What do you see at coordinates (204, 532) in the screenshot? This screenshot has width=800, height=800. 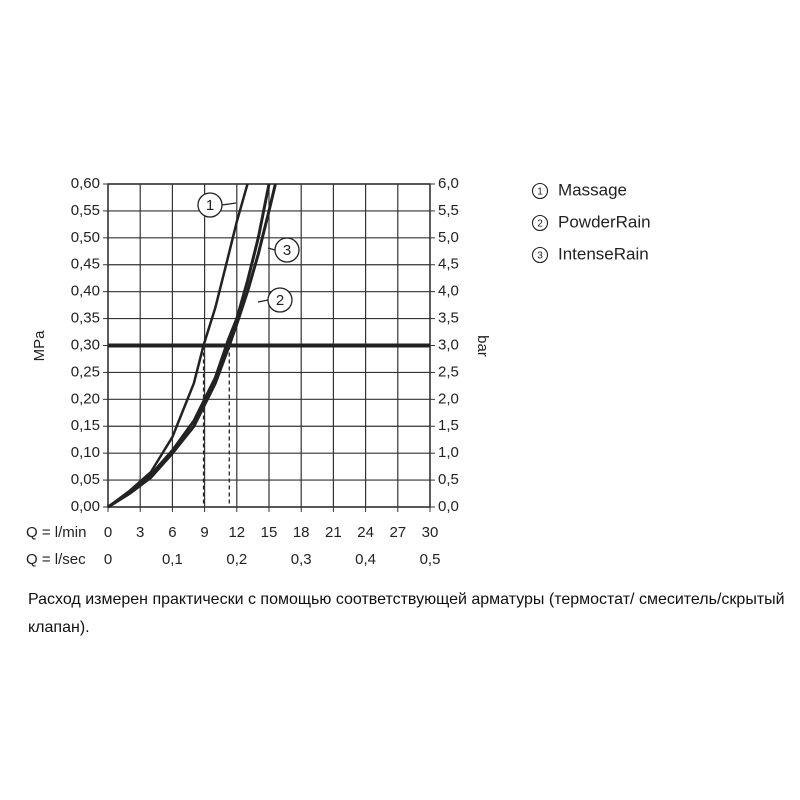 I see `x-tick-label: 9` at bounding box center [204, 532].